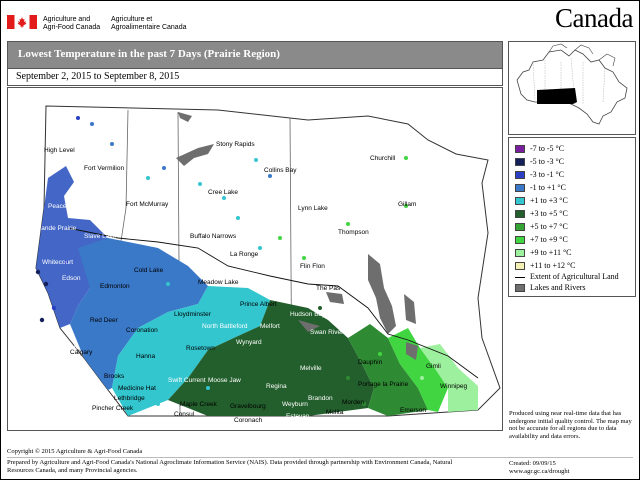 This screenshot has width=640, height=480. I want to click on city-label: Hudson Bay, so click(308, 314).